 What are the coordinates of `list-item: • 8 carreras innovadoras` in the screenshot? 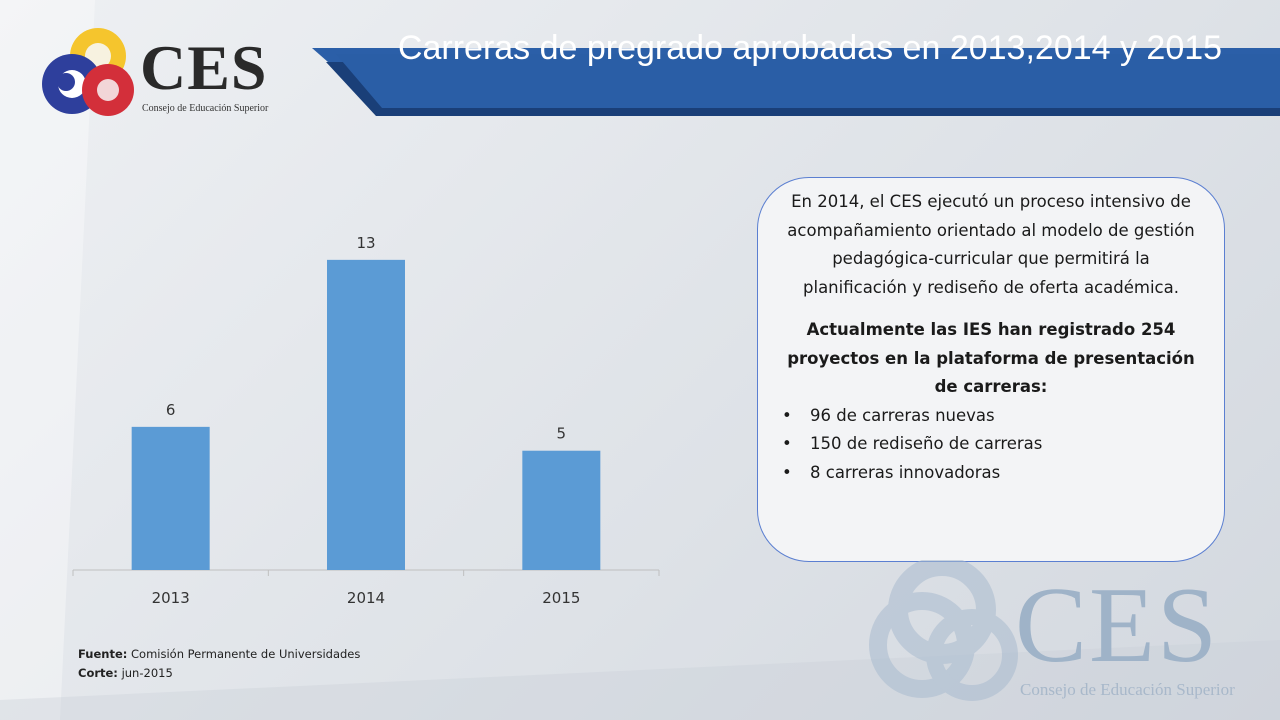 It's located at (988, 473).